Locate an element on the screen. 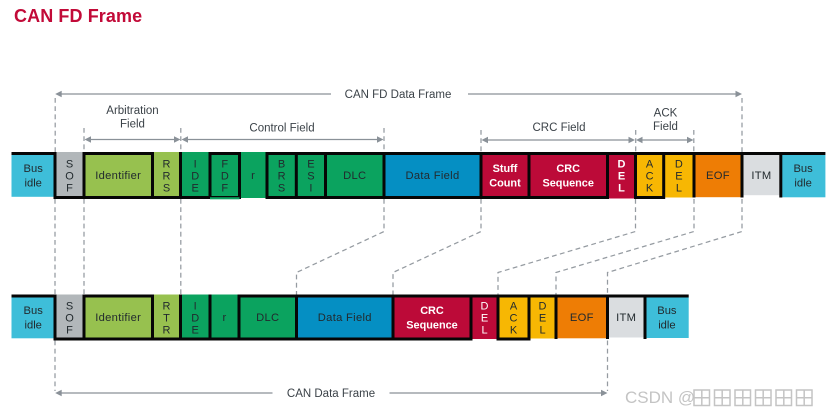  svg-text: ESI is located at coordinates (310, 177).